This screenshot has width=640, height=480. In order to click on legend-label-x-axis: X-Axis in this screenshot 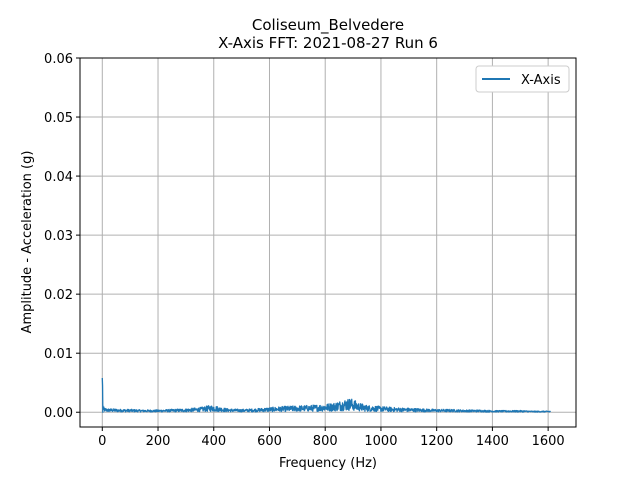, I will do `click(541, 80)`.